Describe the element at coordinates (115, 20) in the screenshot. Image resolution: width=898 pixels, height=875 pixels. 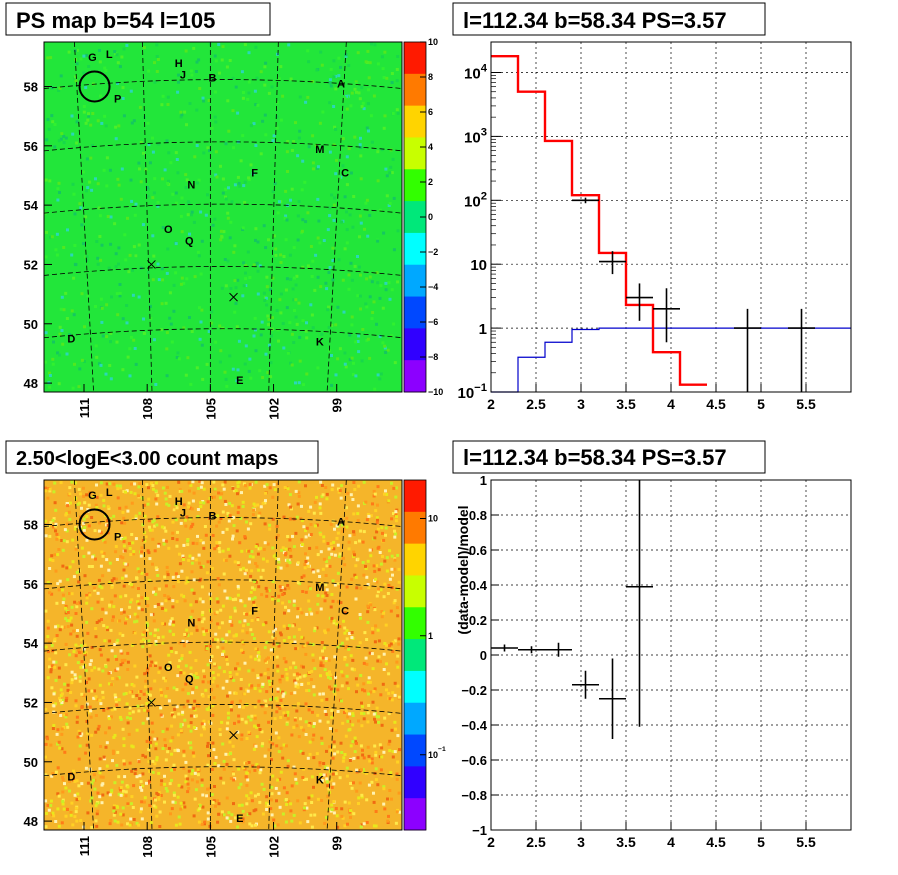
I see `ps-map-title: PS map b=54 l=105` at that location.